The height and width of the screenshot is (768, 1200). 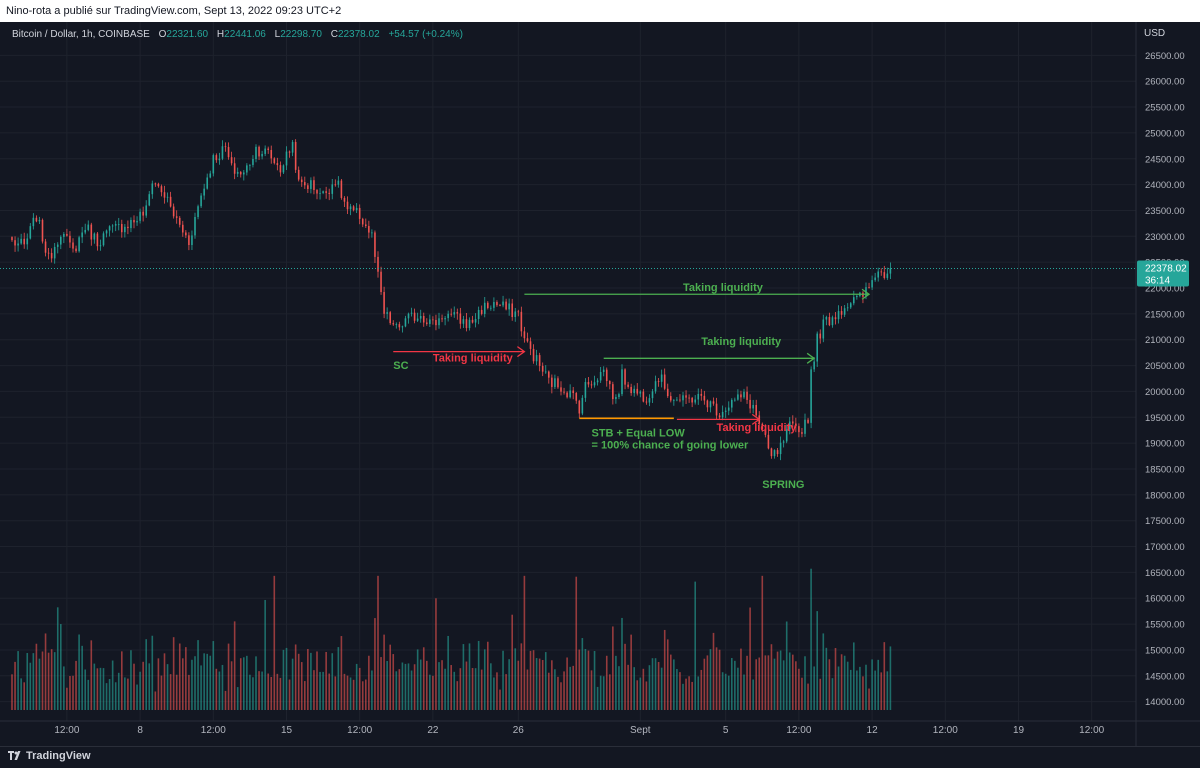 What do you see at coordinates (1165, 599) in the screenshot?
I see `price-tick-label: 16000.00` at bounding box center [1165, 599].